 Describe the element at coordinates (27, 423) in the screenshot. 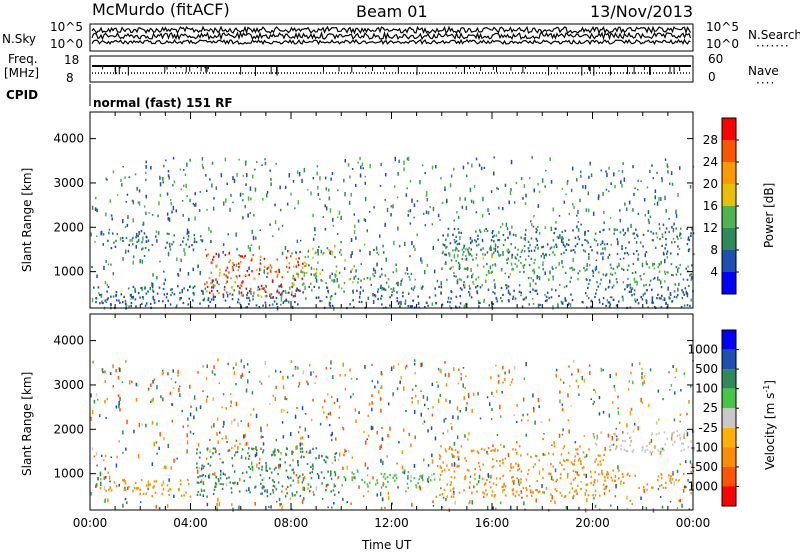

I see `velocity-ylabel: Slant Range [km]` at that location.